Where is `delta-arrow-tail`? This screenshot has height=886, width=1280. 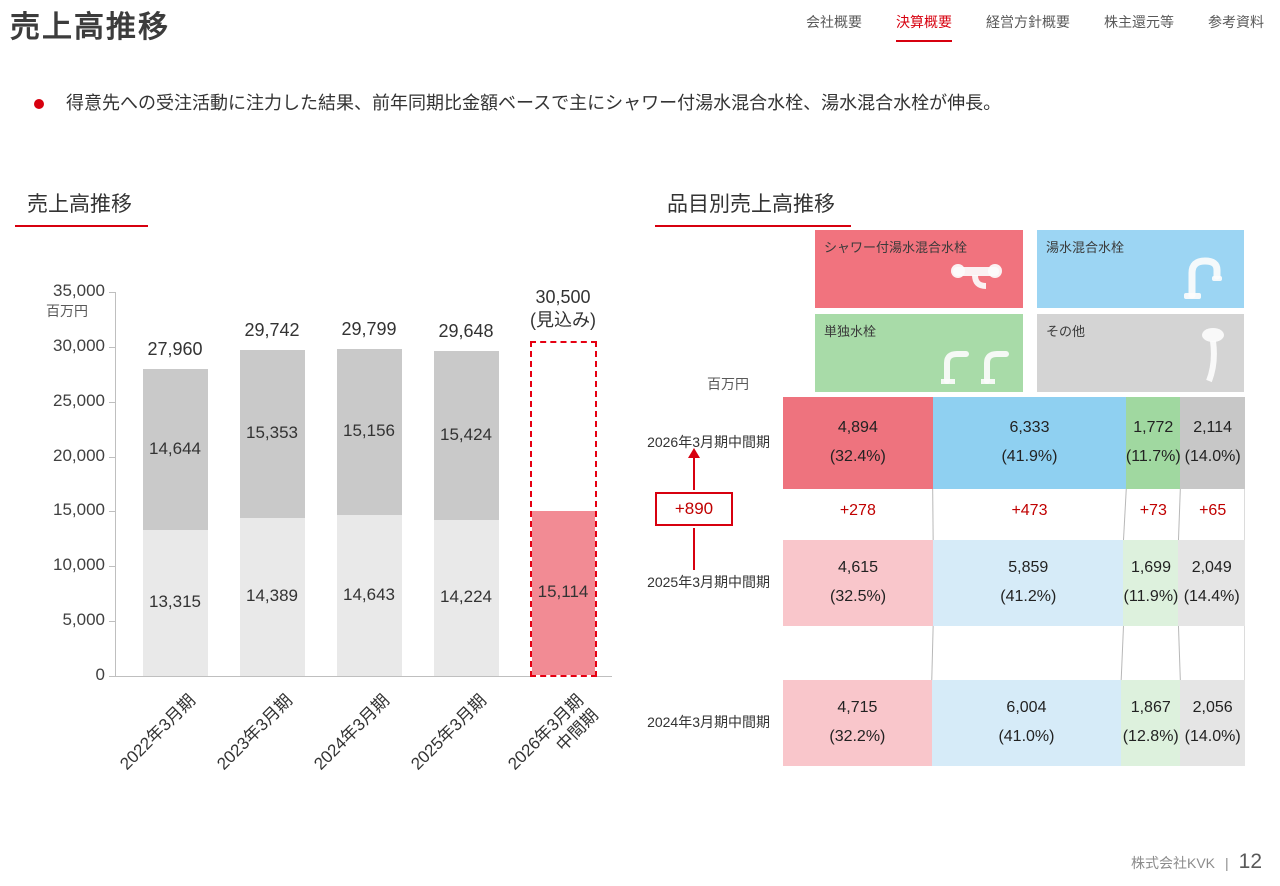 delta-arrow-tail is located at coordinates (694, 549).